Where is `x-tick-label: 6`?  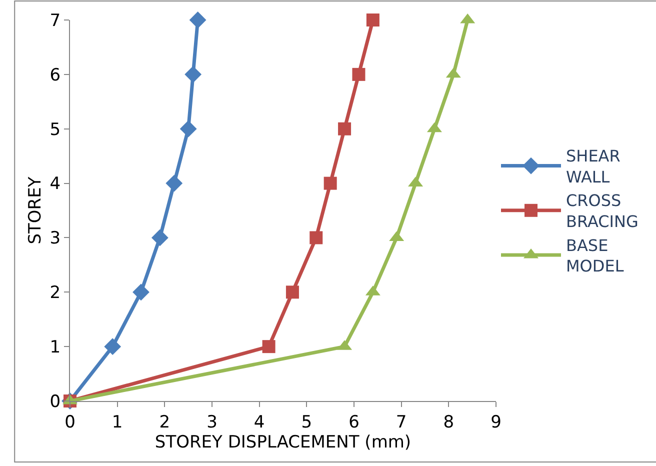 x-tick-label: 6 is located at coordinates (354, 422).